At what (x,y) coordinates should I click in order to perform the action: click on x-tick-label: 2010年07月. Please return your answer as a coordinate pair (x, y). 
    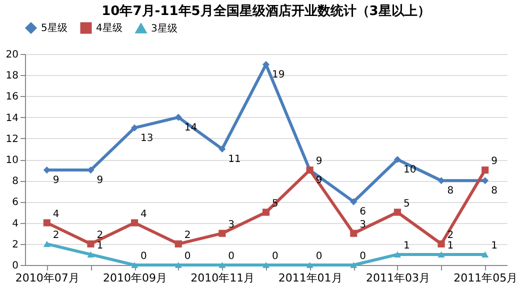
    Looking at the image, I should click on (47, 278).